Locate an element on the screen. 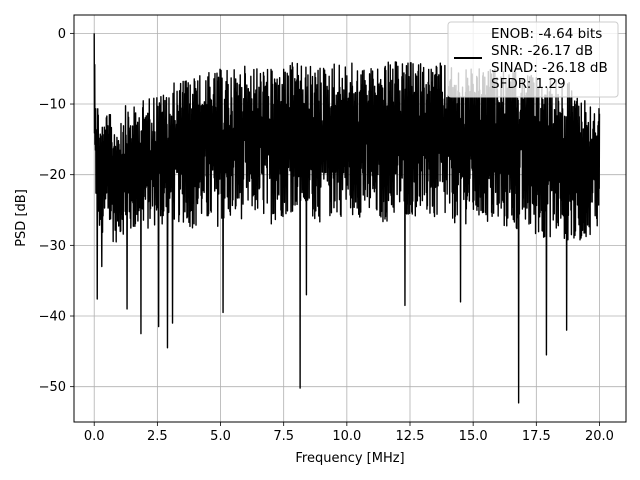 The image size is (640, 480). legend-entry: ENOB: -4.64 bits is located at coordinates (546, 34).